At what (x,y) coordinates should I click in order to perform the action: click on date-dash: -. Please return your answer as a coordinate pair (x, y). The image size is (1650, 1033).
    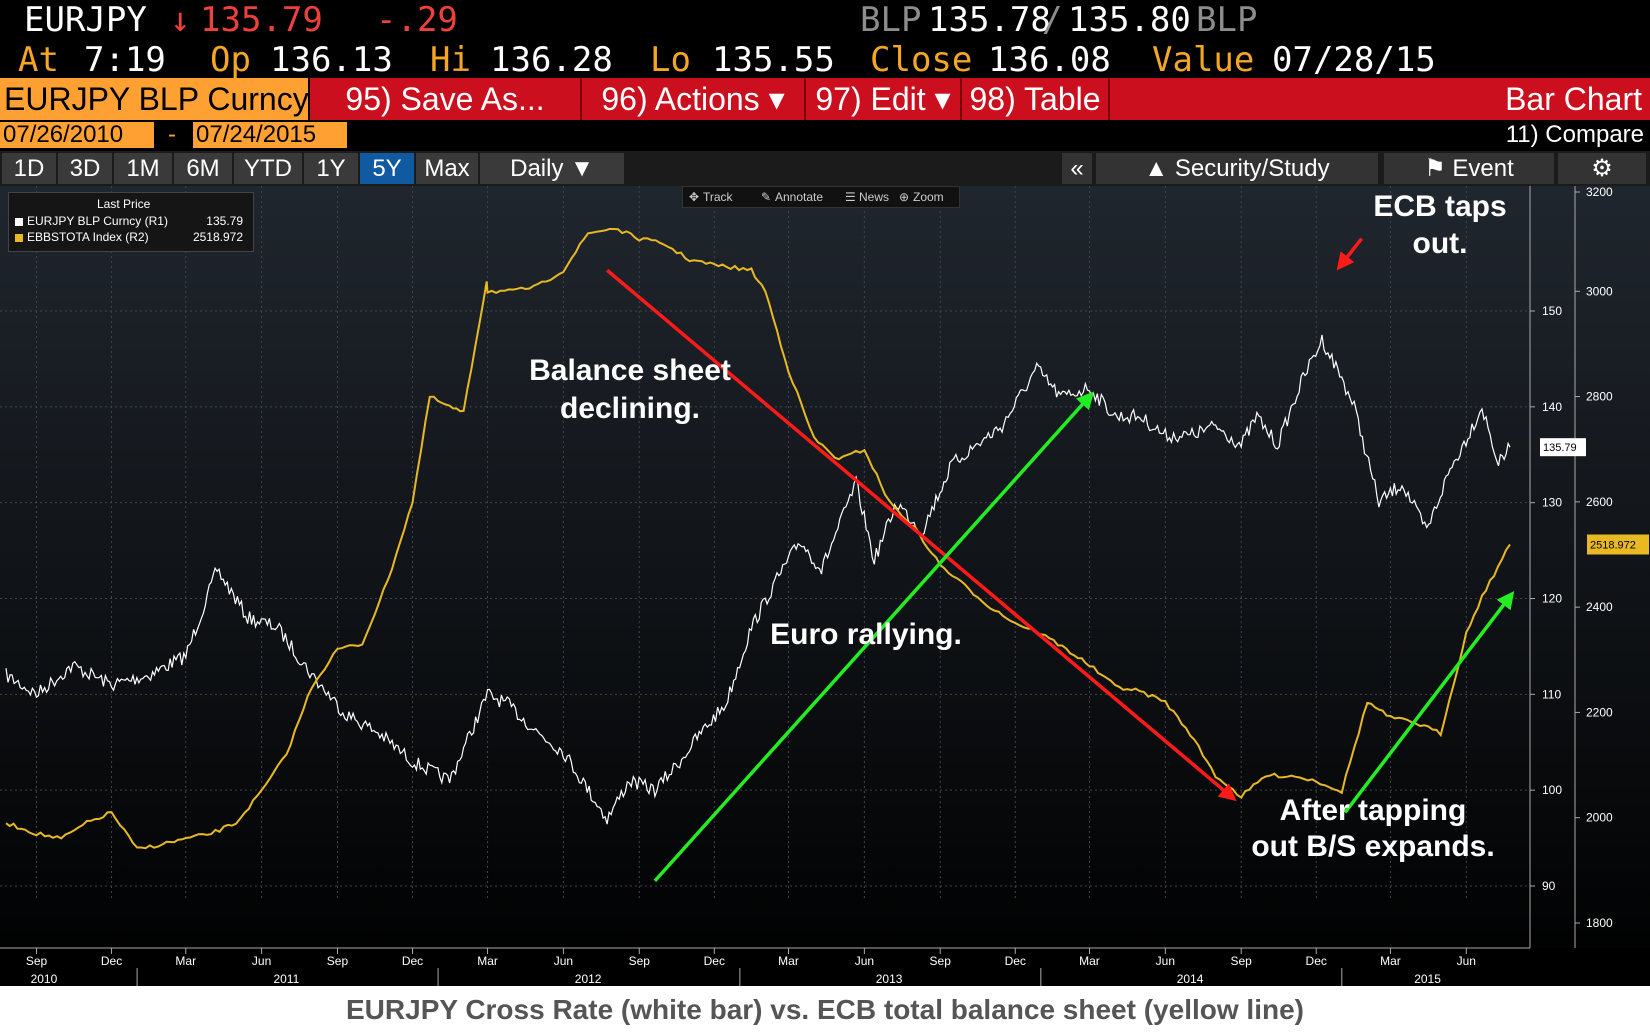
    Looking at the image, I should click on (172, 134).